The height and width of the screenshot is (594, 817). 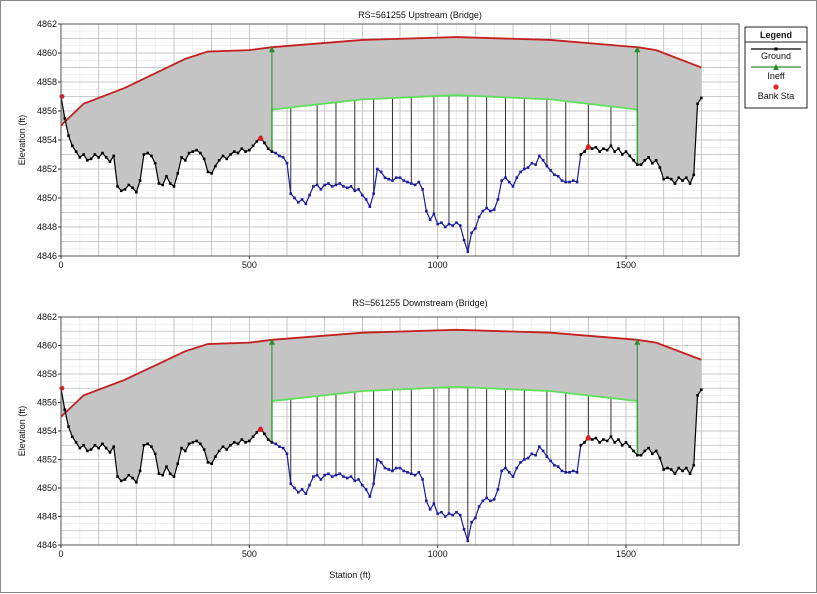 I want to click on y-tick-label: 4858, so click(x=47, y=82).